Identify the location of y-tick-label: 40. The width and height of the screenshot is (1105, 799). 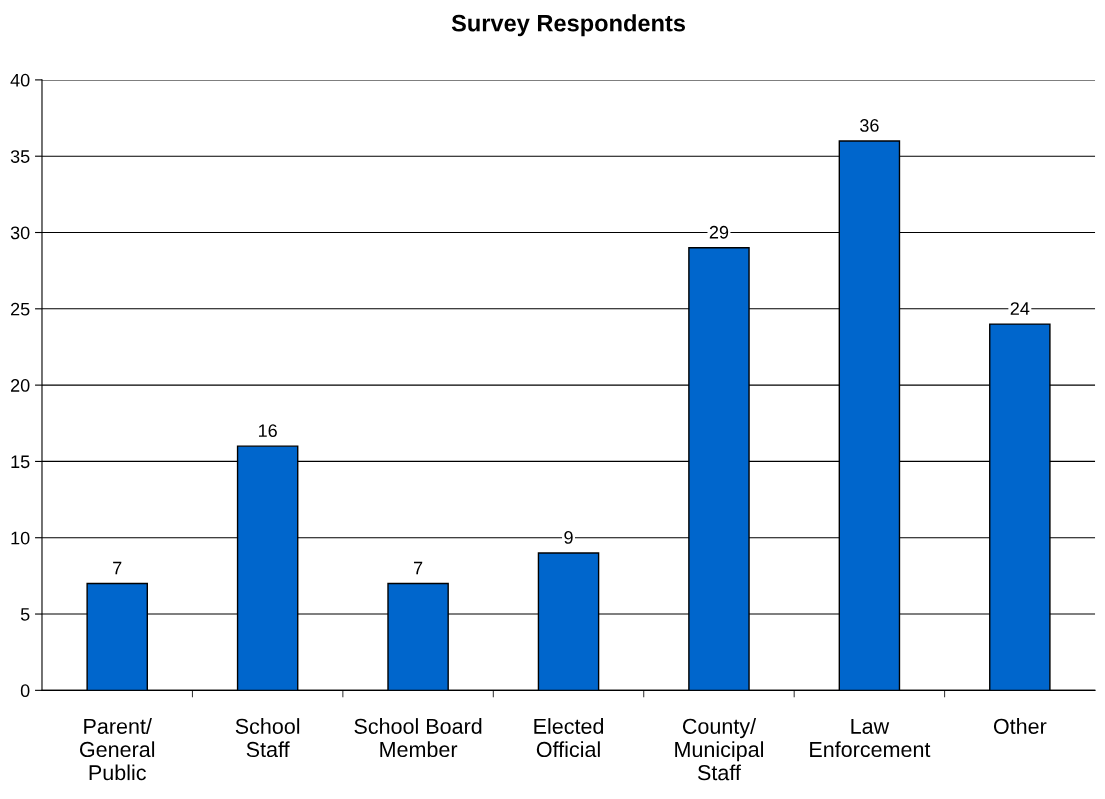
(20, 80).